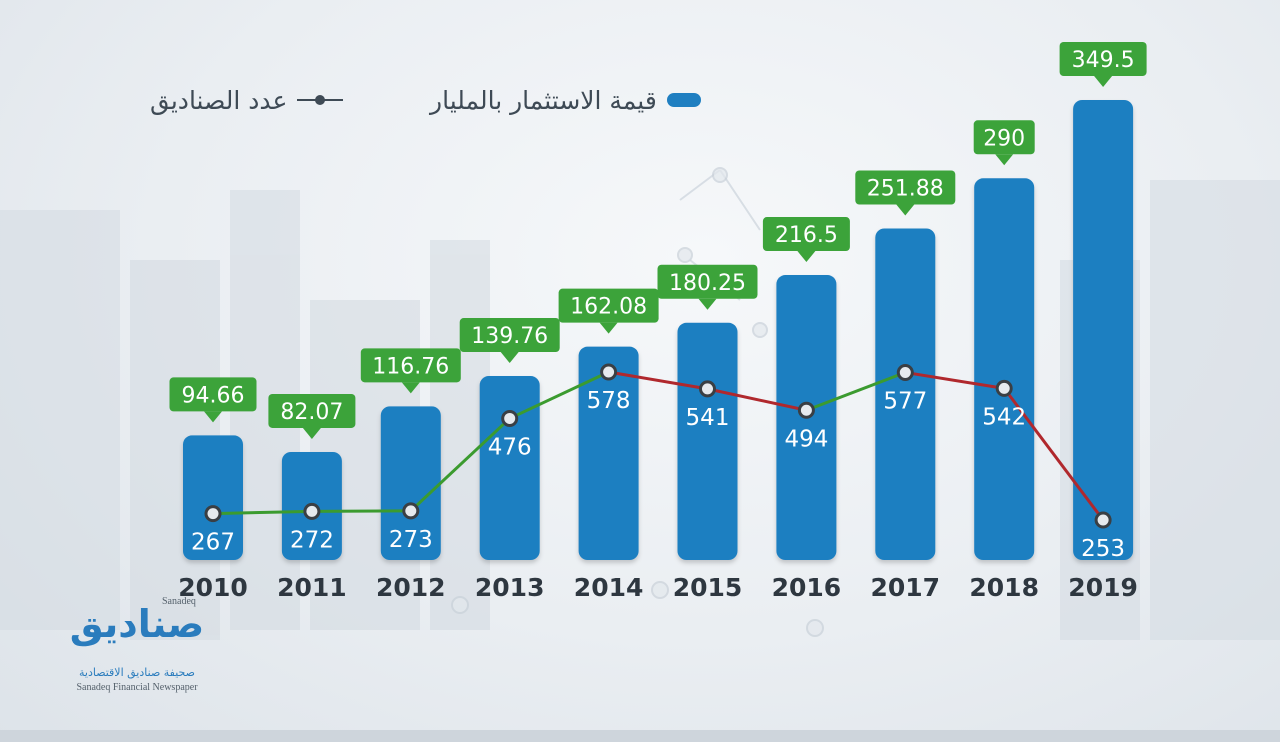  What do you see at coordinates (707, 441) in the screenshot?
I see `bar-2015` at bounding box center [707, 441].